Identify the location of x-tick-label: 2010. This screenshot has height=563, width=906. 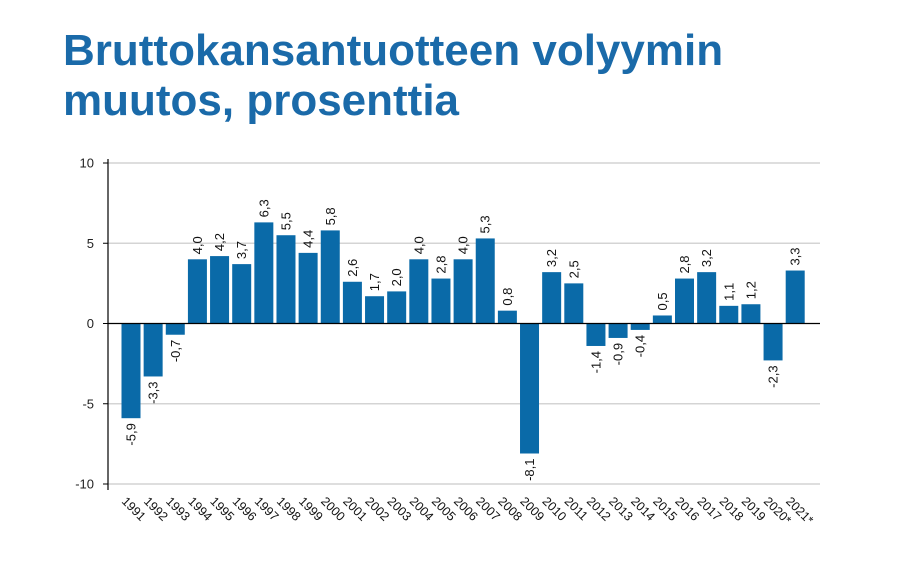
(555, 509).